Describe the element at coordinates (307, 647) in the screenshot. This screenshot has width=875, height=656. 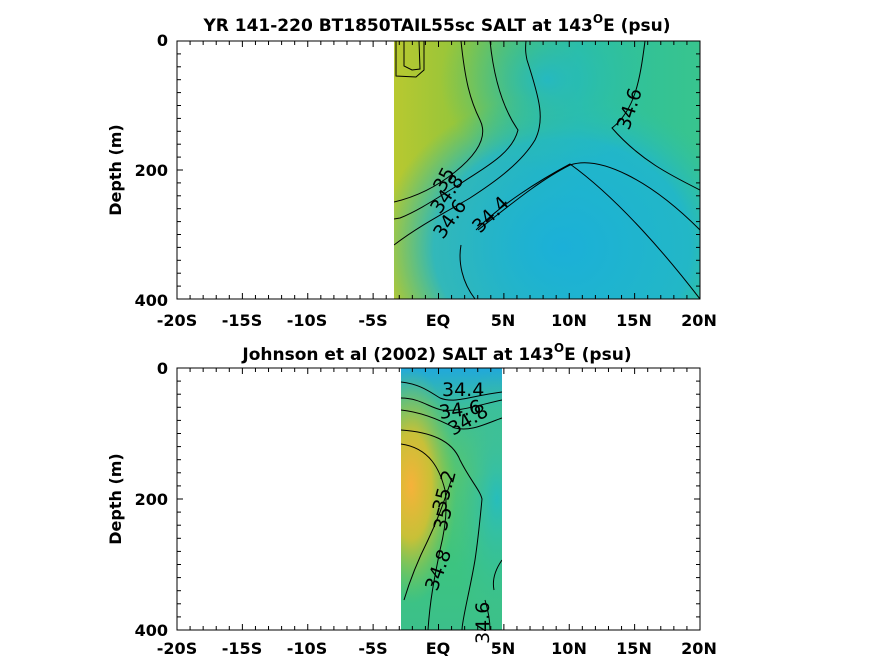
I see `bottom-x-tick-label: -10S` at that location.